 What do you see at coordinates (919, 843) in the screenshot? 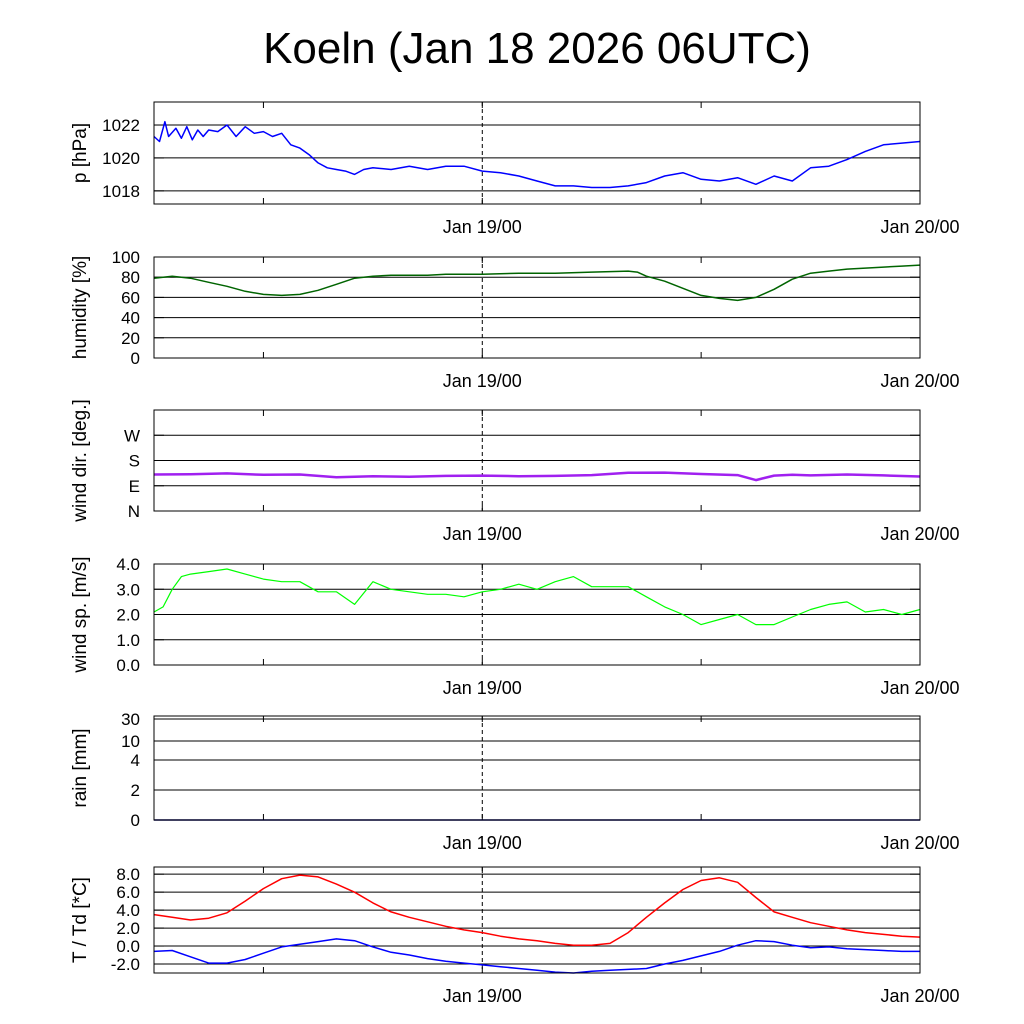
I see `rain-x-tick-label: Jan 20/00` at bounding box center [919, 843].